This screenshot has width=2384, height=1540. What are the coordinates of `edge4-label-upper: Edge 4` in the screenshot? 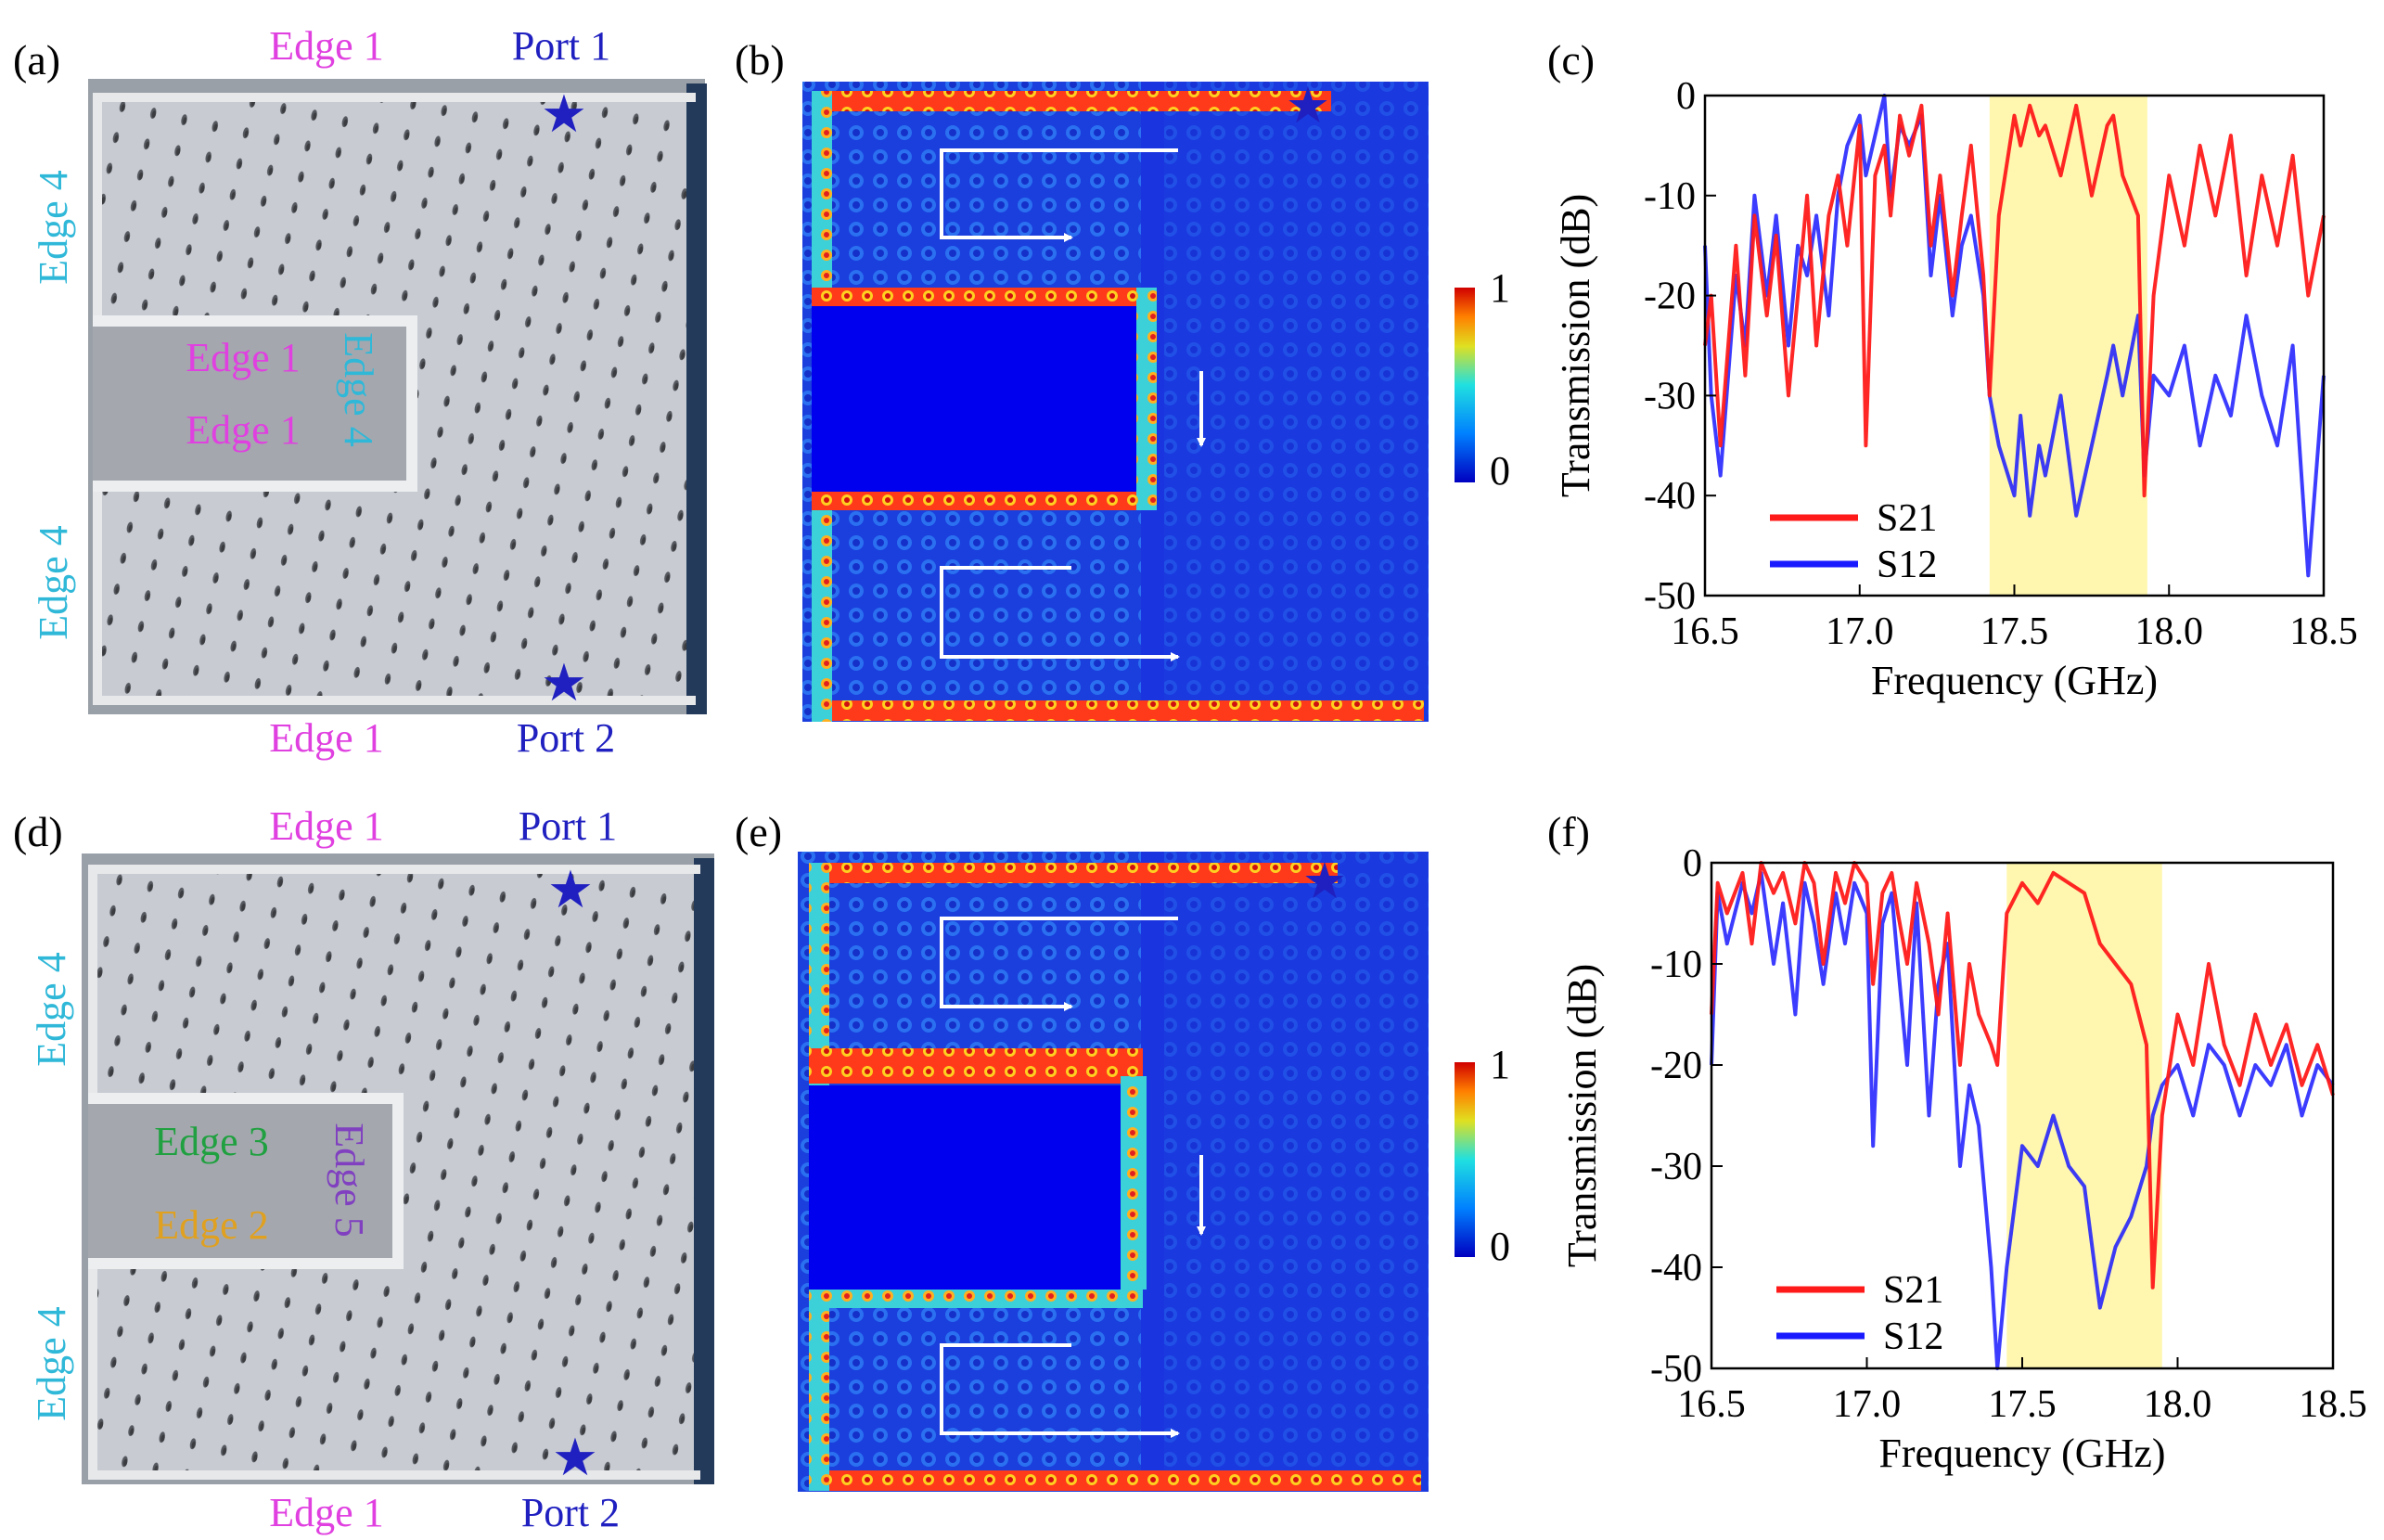 It's located at (53, 227).